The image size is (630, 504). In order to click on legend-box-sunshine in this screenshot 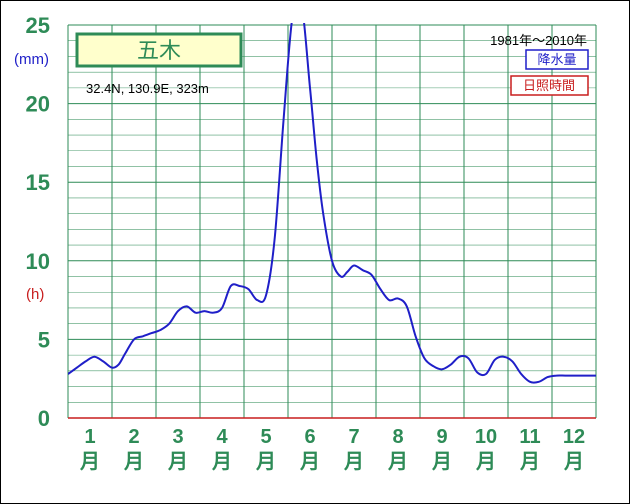, I will do `click(549, 85)`.